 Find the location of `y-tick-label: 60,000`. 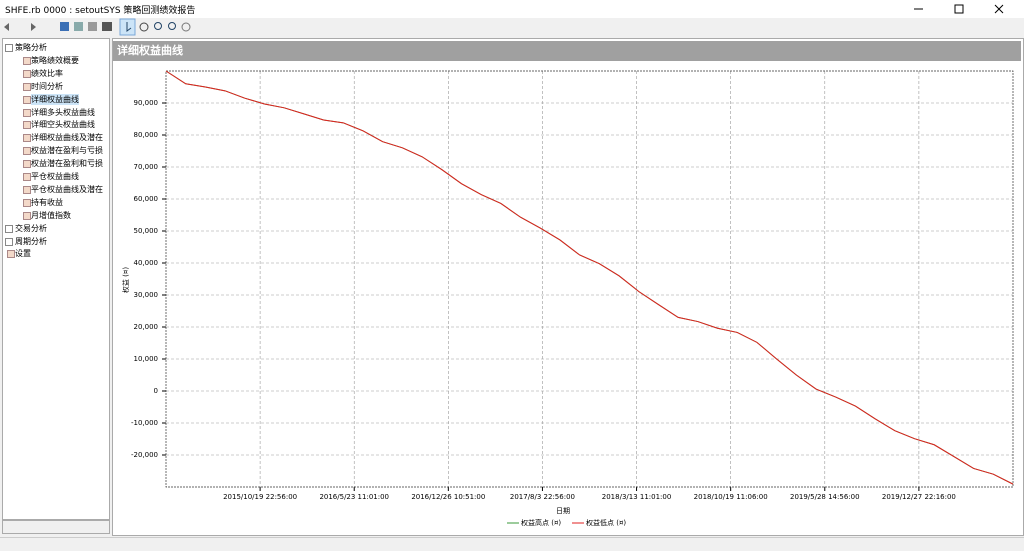

y-tick-label: 60,000 is located at coordinates (146, 199).